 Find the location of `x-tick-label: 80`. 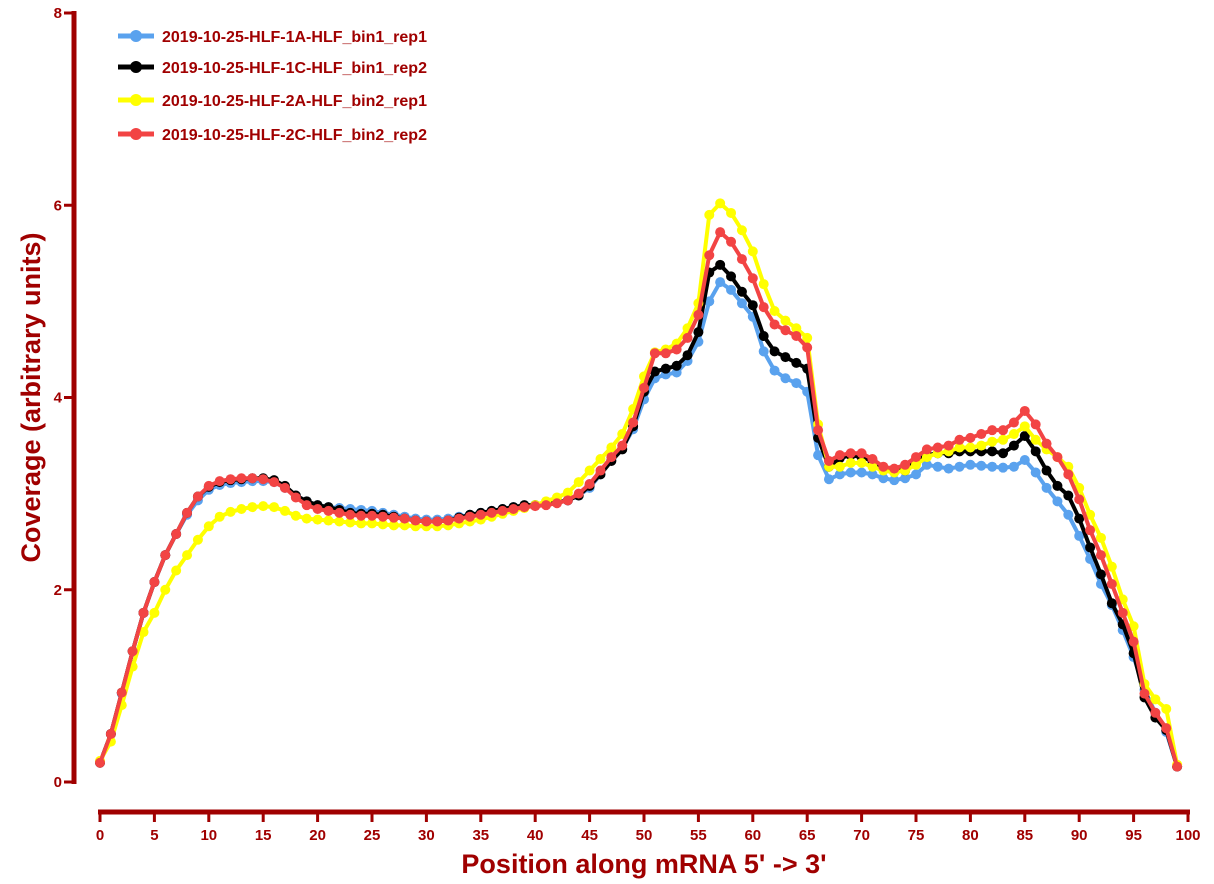

x-tick-label: 80 is located at coordinates (970, 835).